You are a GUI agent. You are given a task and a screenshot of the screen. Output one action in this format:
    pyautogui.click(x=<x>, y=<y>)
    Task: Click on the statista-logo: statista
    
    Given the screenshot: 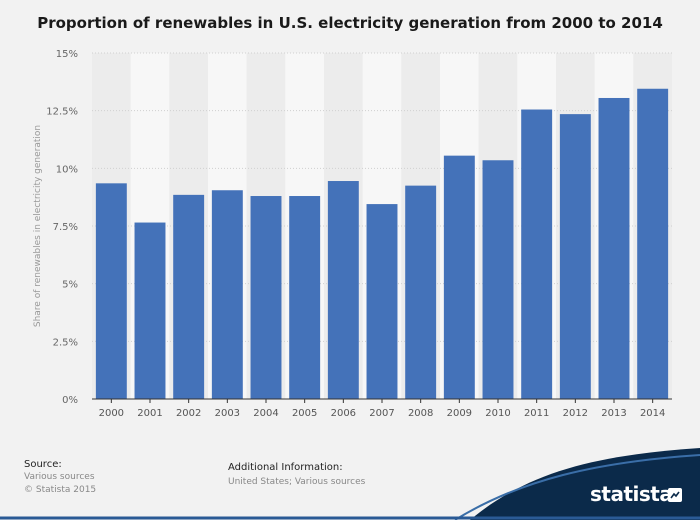 What is the action you would take?
    pyautogui.click(x=631, y=494)
    